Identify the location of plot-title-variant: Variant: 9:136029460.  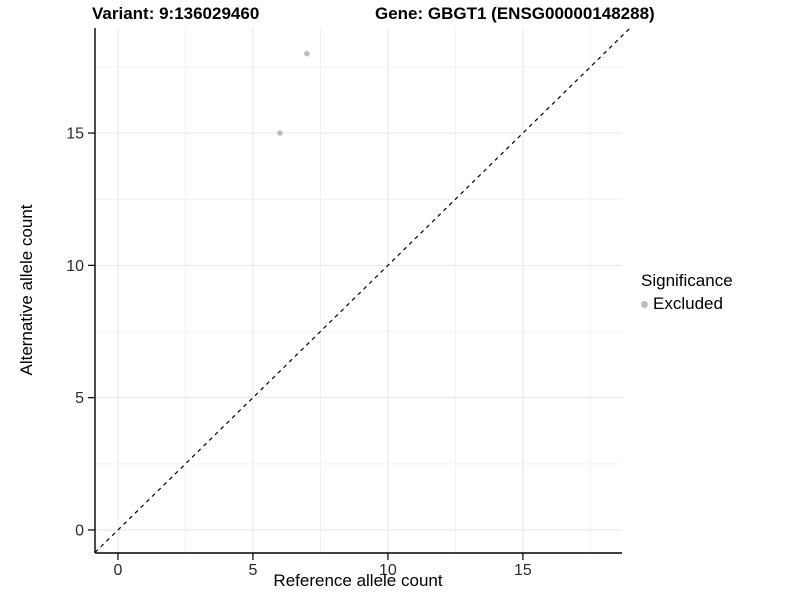
(176, 13).